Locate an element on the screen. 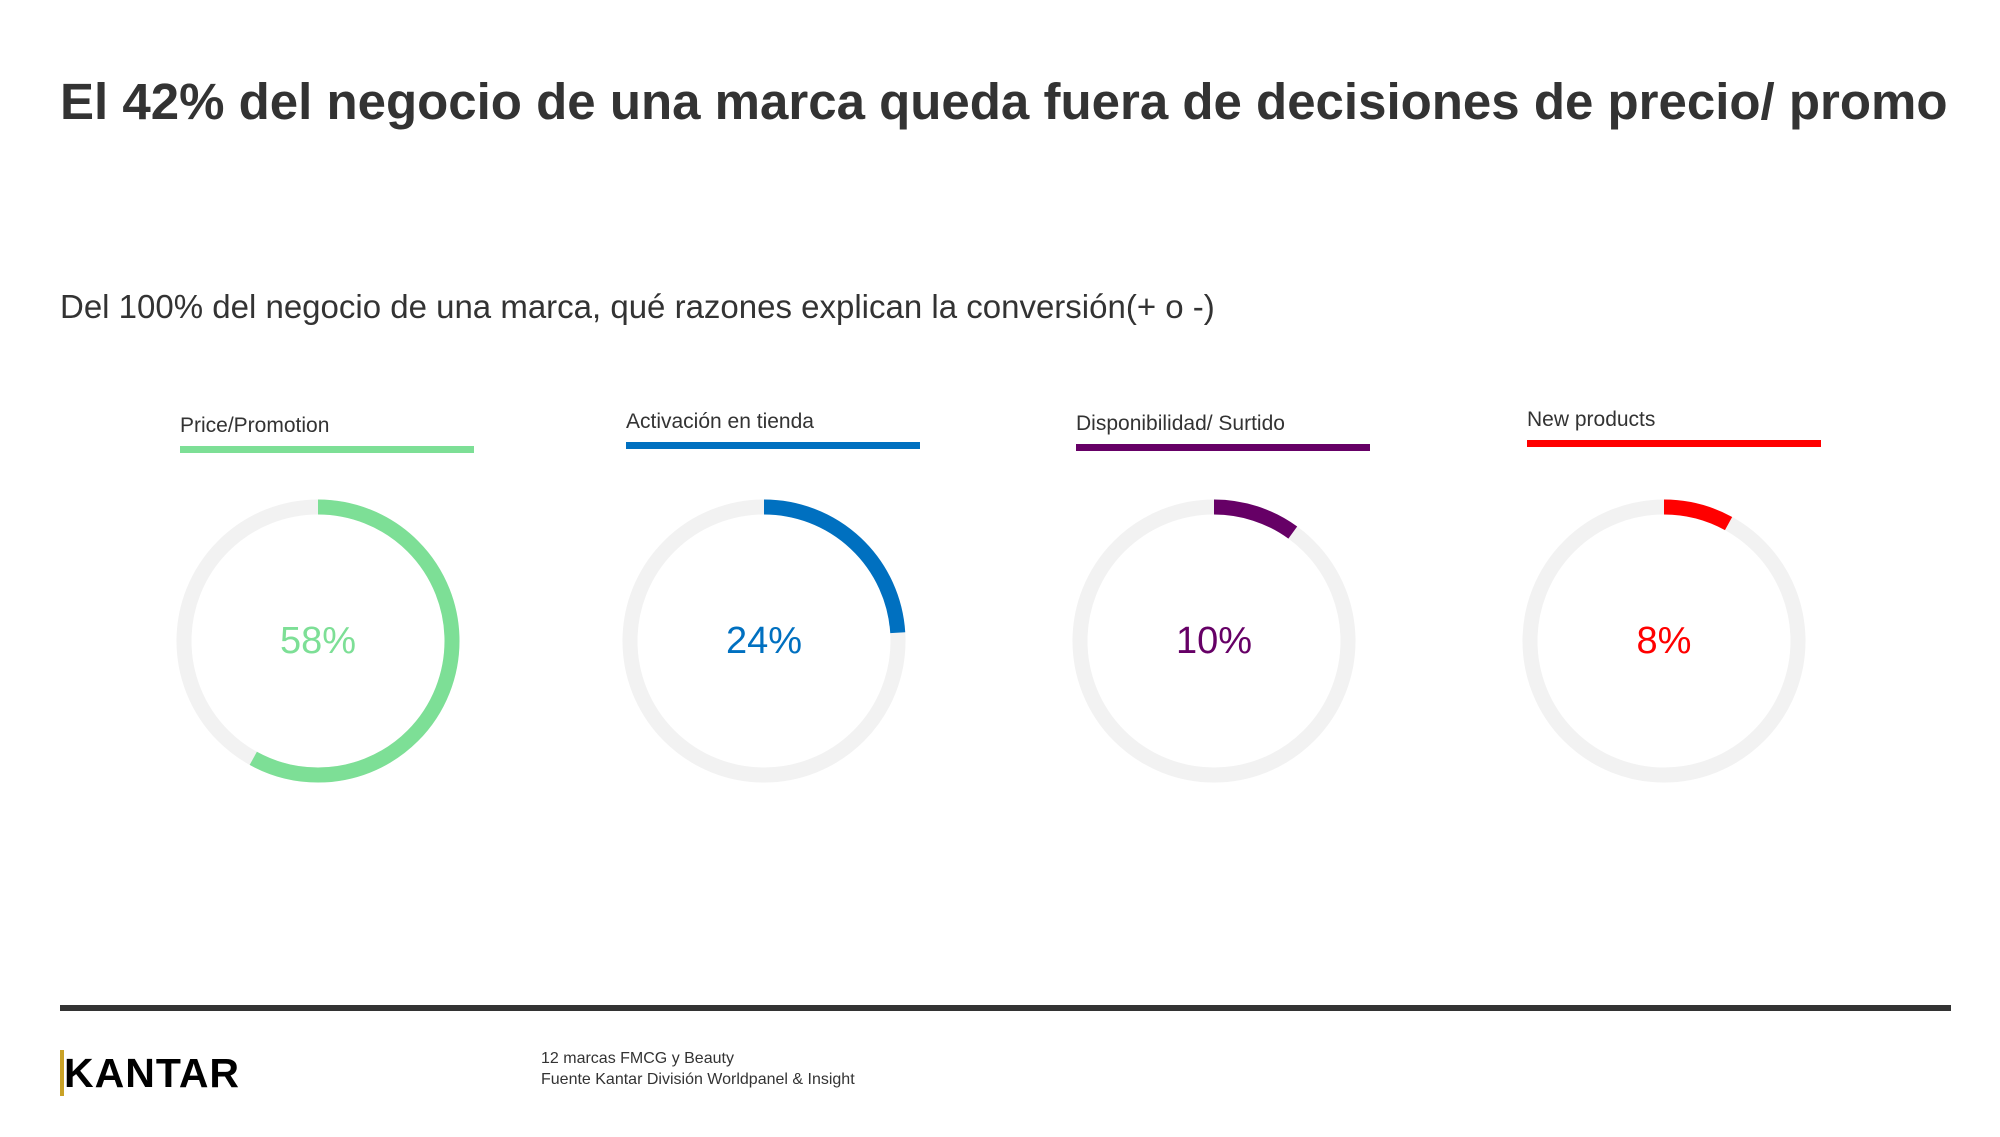 This screenshot has width=2000, height=1137. logo-text: KANTAR is located at coordinates (150, 1073).